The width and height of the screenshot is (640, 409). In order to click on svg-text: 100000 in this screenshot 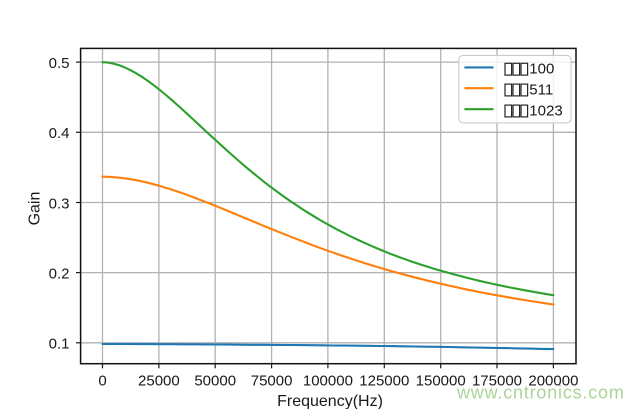, I will do `click(328, 381)`.